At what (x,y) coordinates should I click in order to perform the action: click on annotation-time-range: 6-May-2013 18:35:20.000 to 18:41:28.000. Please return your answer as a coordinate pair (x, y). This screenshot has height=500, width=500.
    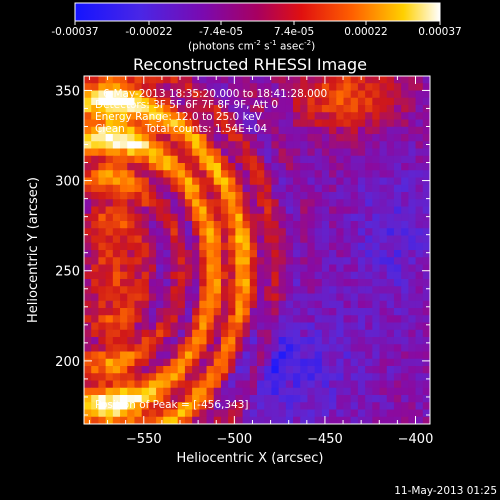
    Looking at the image, I should click on (215, 94).